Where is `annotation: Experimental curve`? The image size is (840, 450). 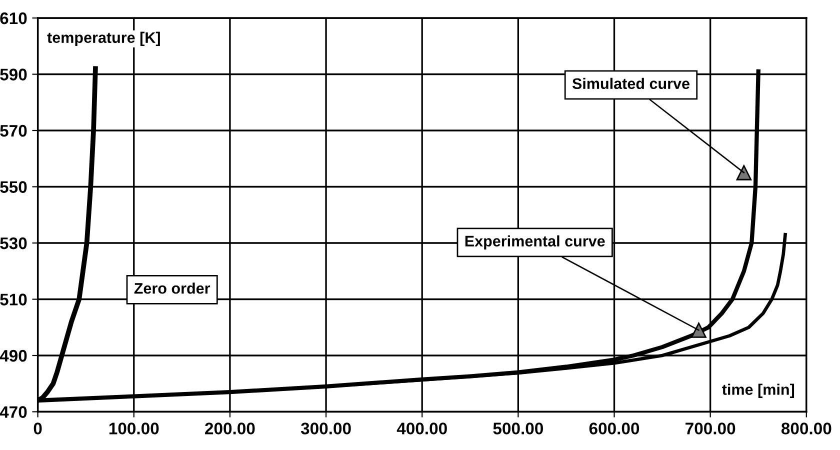 annotation: Experimental curve is located at coordinates (535, 242).